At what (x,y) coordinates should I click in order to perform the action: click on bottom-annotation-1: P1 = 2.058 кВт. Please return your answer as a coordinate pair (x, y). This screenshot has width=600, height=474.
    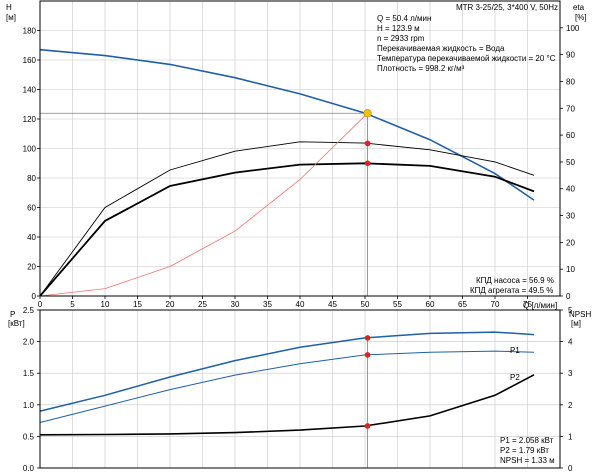
    Looking at the image, I should click on (527, 440).